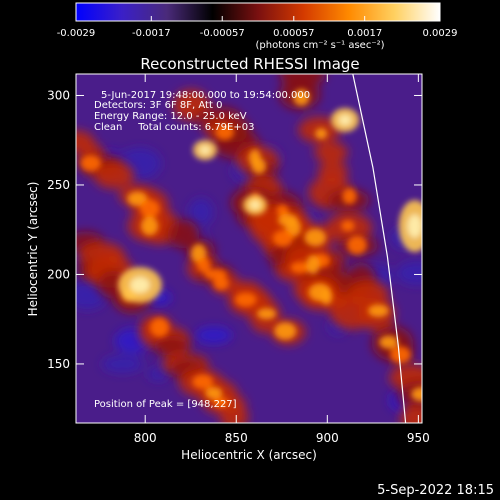  I want to click on y-axis-label: Heliocentric Y (arcsec), so click(33, 249).